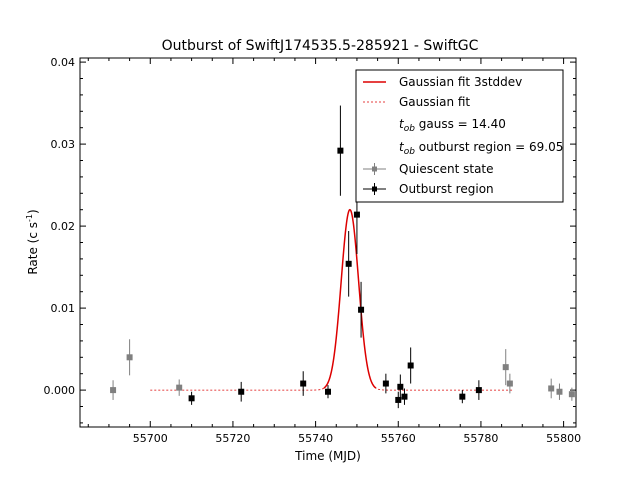 This screenshot has width=640, height=480. Describe the element at coordinates (33, 248) in the screenshot. I see `y-axis-label-main: Rate (c s` at that location.